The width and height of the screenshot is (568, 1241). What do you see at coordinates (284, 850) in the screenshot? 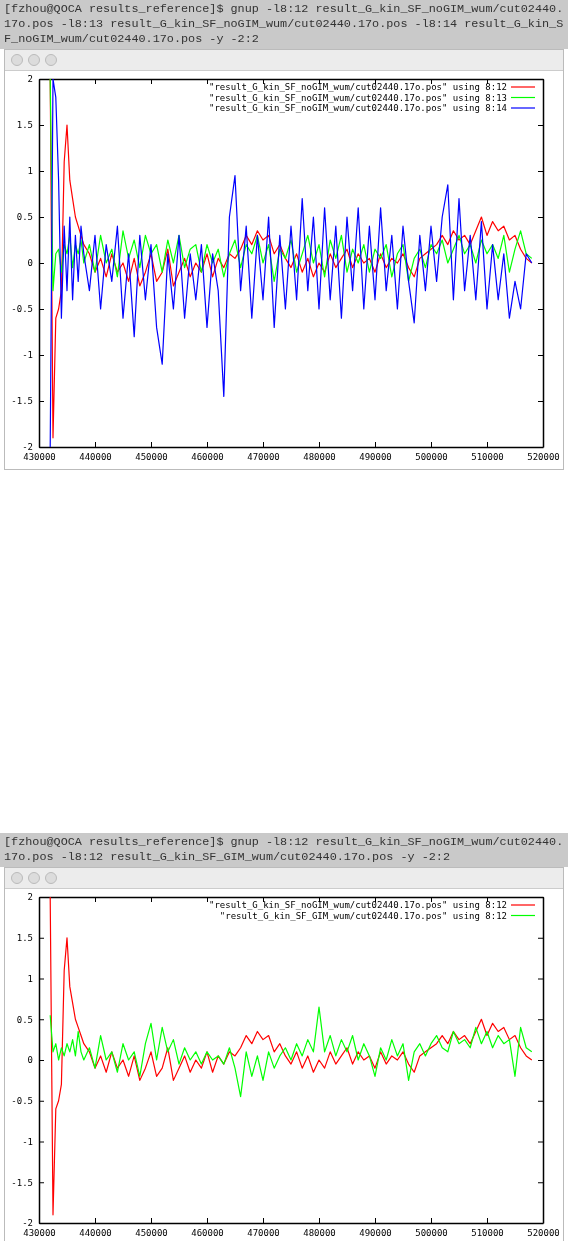
I see `chart-title: [fzhou@QOCA results_reference]$ gnup -l8:12 result_G_kin_SF_noGIM_wum/cut02440.17o.pos -l8:12 result_G_kin_SF_GIM_wum/cut02440.17o.pos -y -2:2` at bounding box center [284, 850].